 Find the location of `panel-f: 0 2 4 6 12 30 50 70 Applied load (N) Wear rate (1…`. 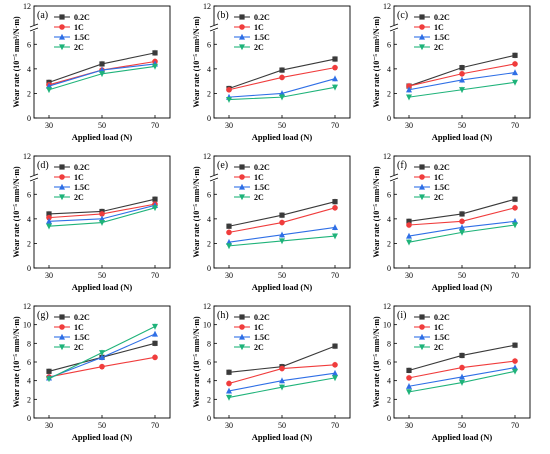

panel-f: 0 2 4 6 12 30 50 70 Applied load (N) Wear rate (1… is located at coordinates (451, 222).